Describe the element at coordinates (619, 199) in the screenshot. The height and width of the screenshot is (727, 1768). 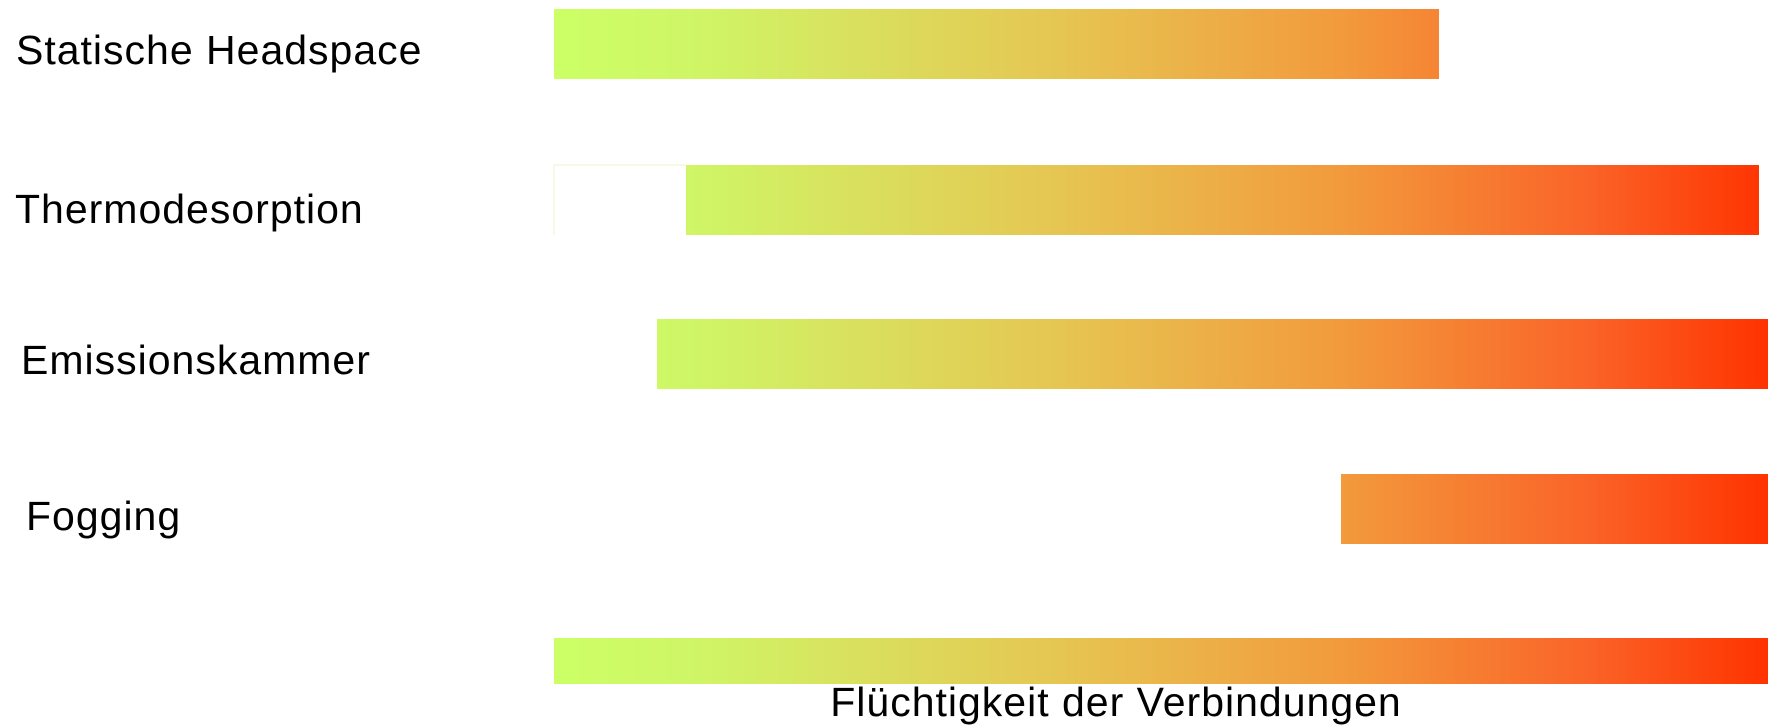
I see `bar-outline` at that location.